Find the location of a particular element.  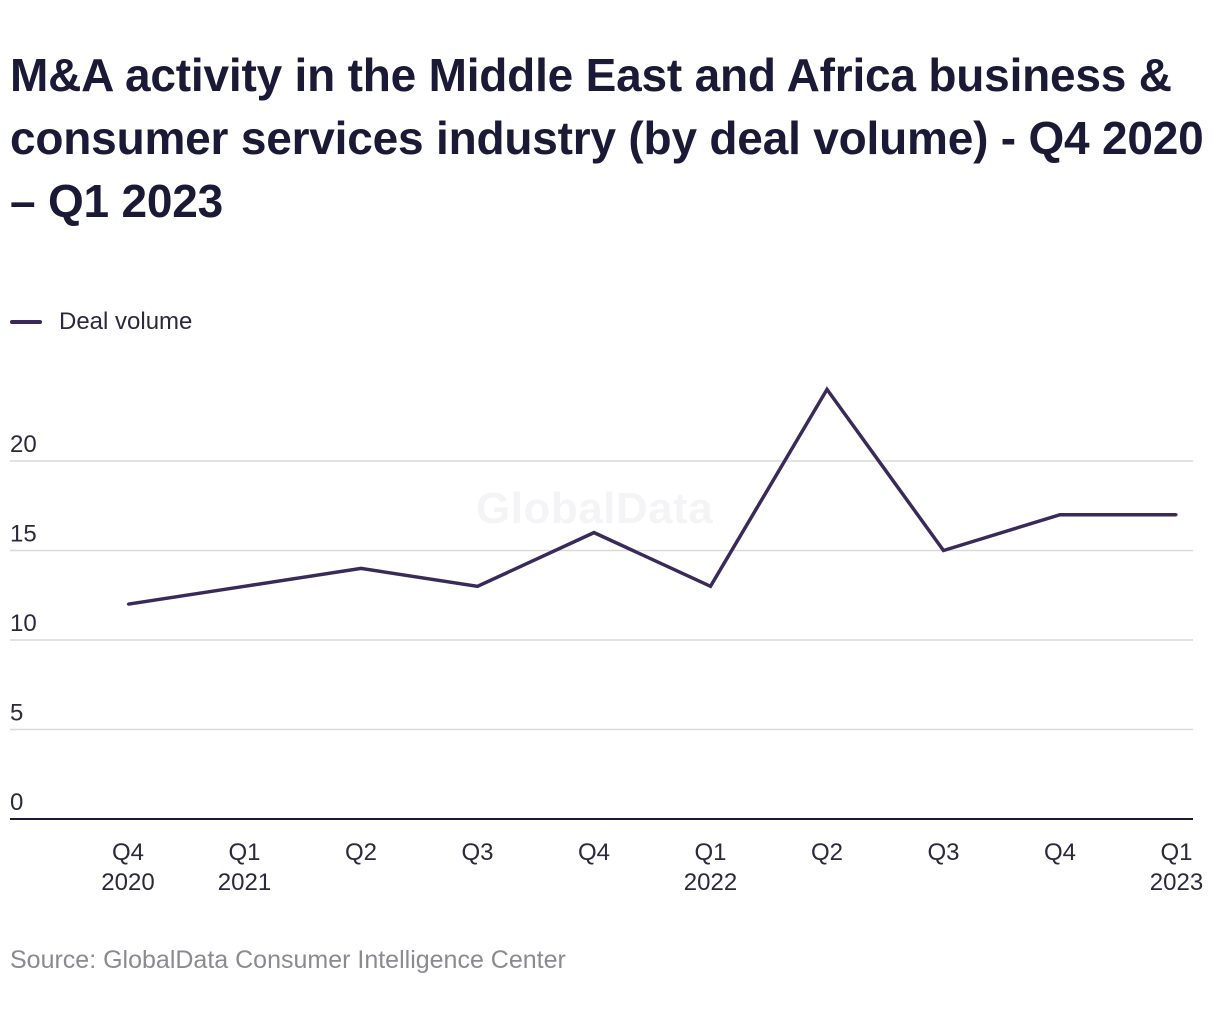

y-tick-label-0: 0 is located at coordinates (16, 802).